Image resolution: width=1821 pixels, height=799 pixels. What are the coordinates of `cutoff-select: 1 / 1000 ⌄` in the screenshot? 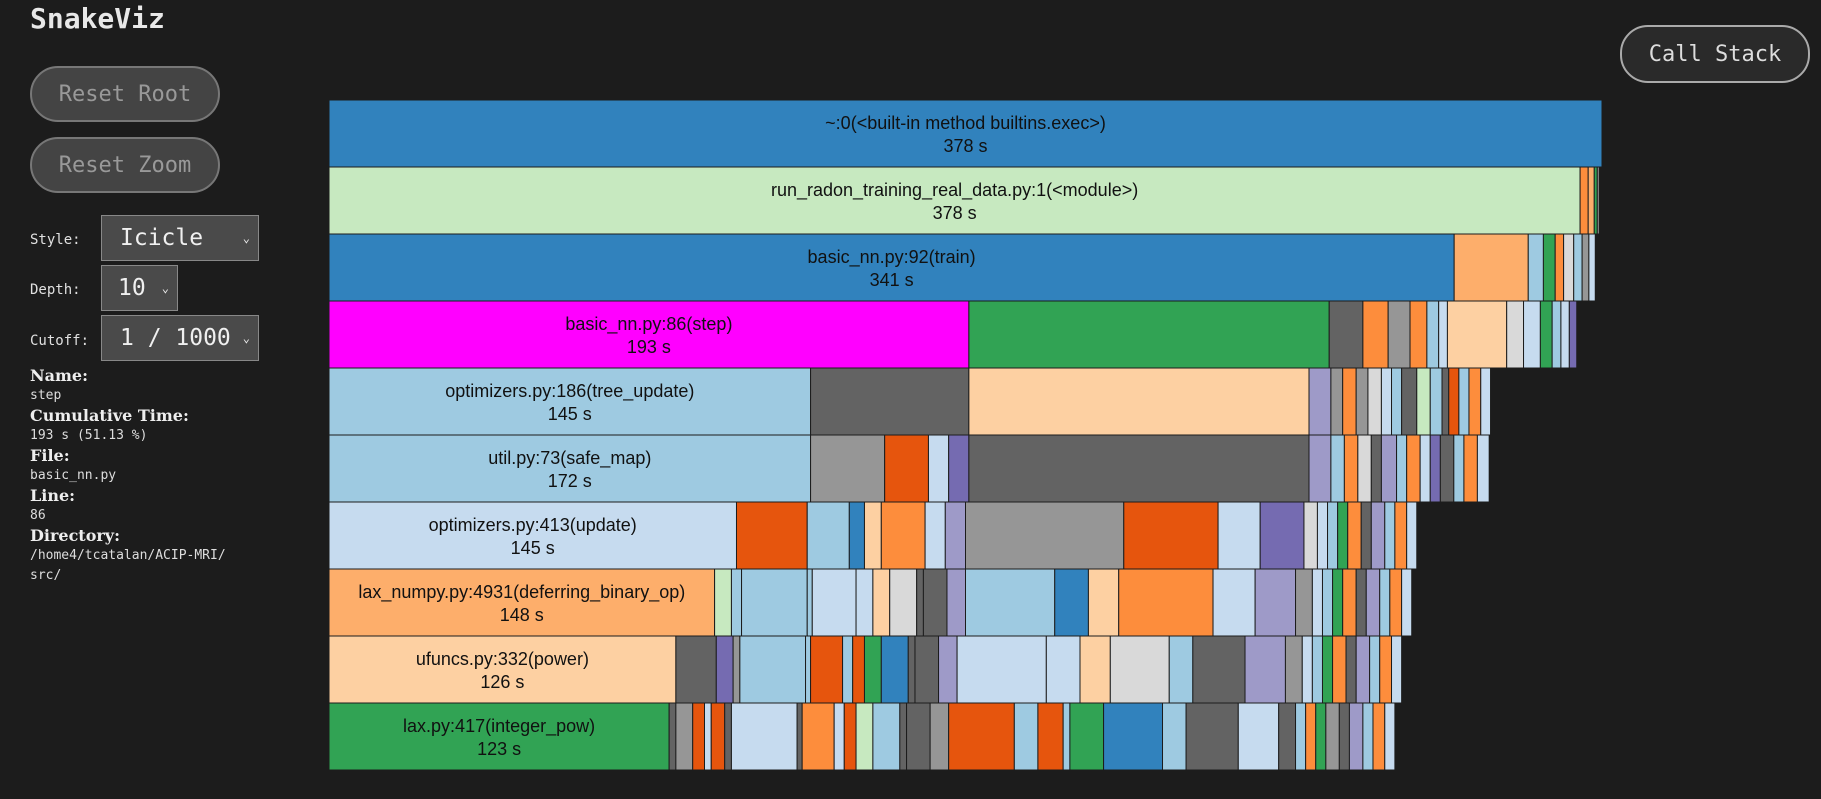 It's located at (180, 338).